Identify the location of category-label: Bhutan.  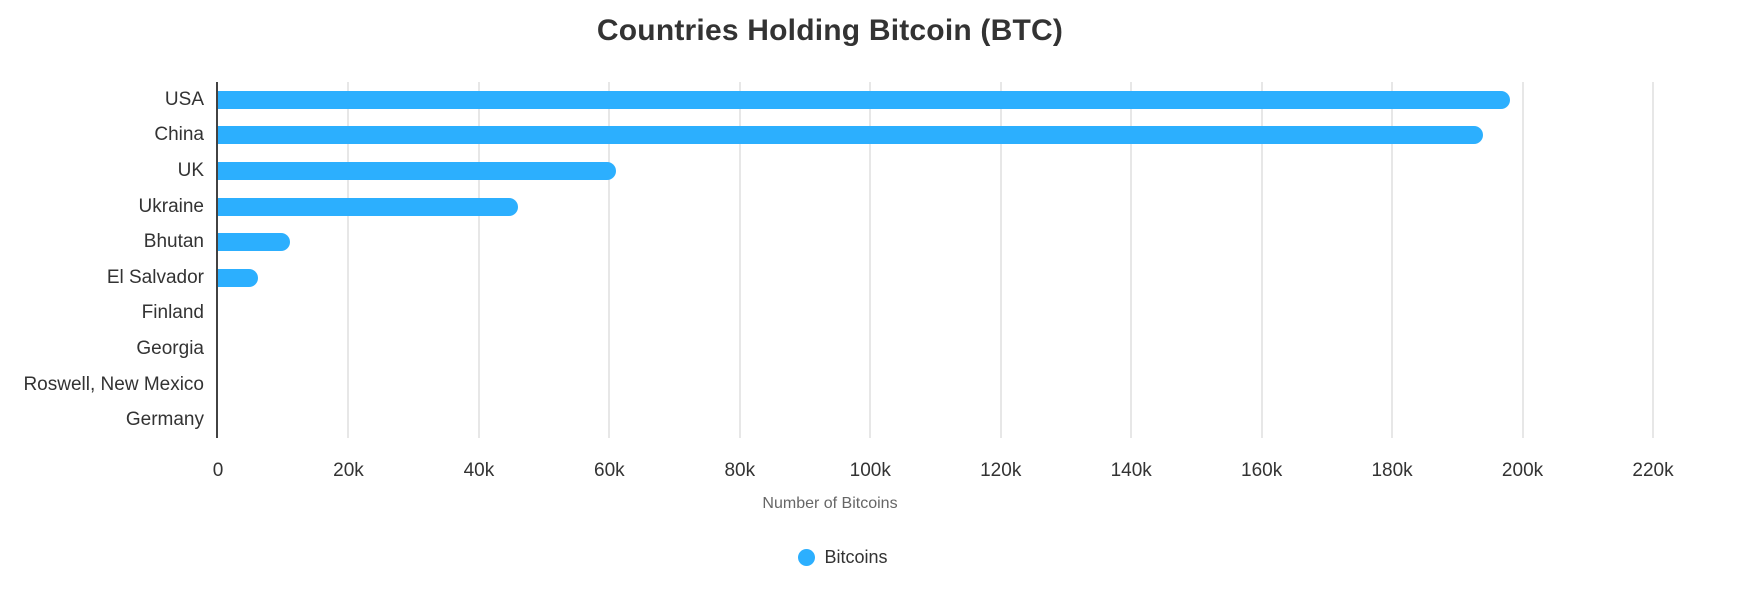
(173, 242).